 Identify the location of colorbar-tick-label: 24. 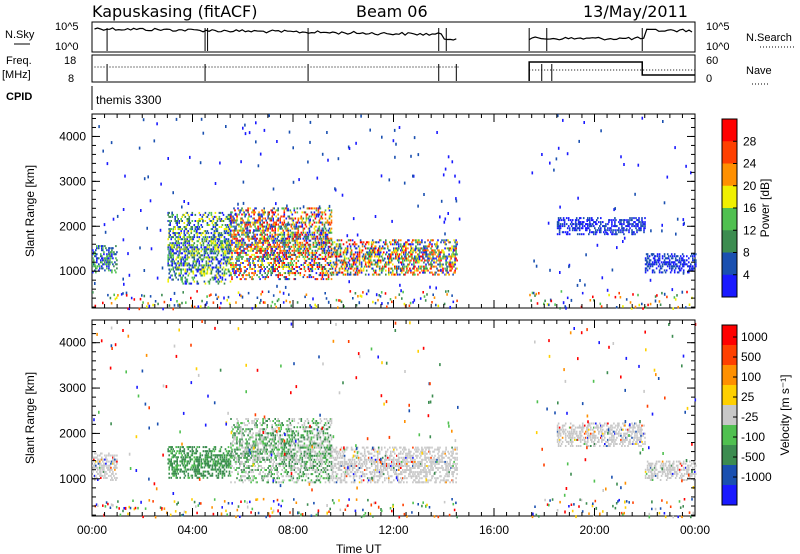
(750, 164).